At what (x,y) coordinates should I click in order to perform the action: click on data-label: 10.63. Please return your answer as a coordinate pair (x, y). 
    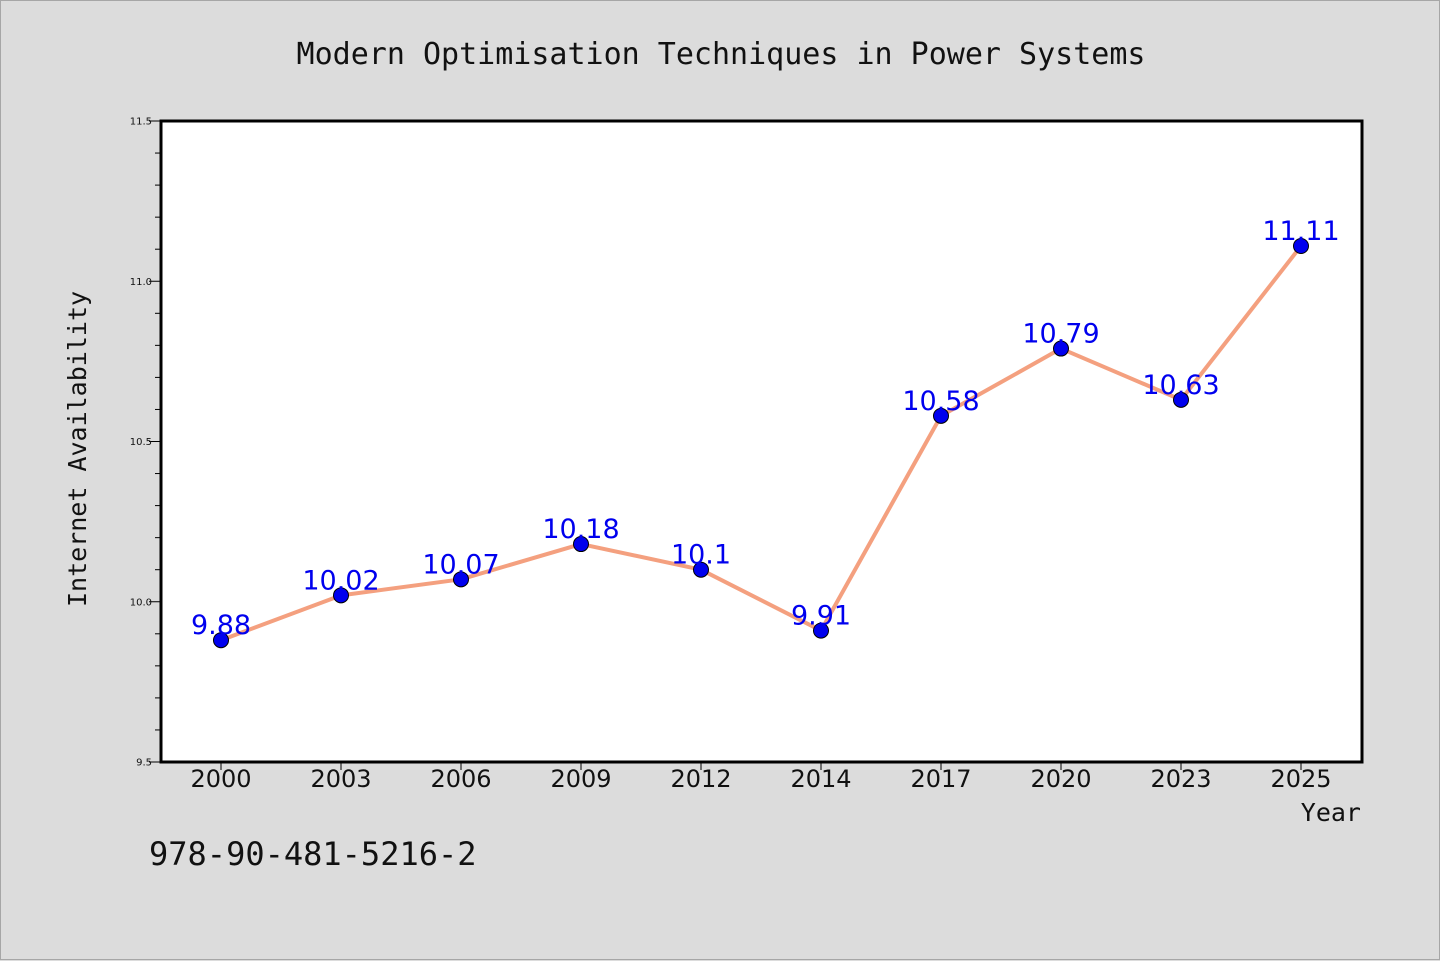
    Looking at the image, I should click on (1180, 385).